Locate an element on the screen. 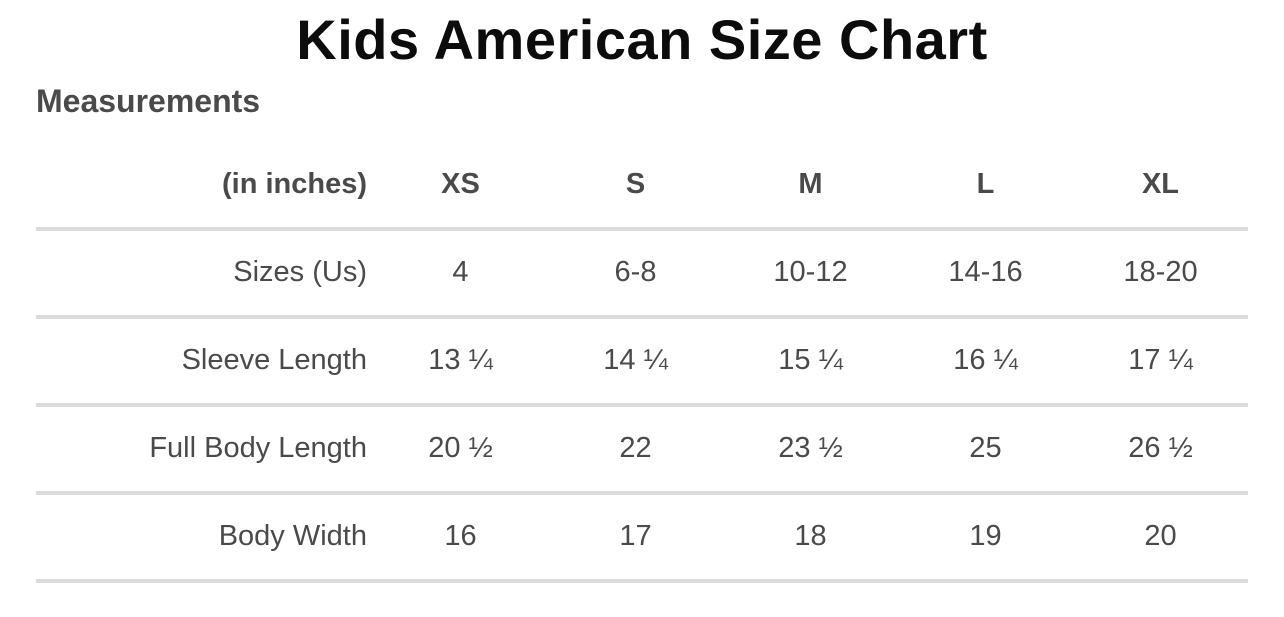  cell-value: 6-8 is located at coordinates (635, 273).